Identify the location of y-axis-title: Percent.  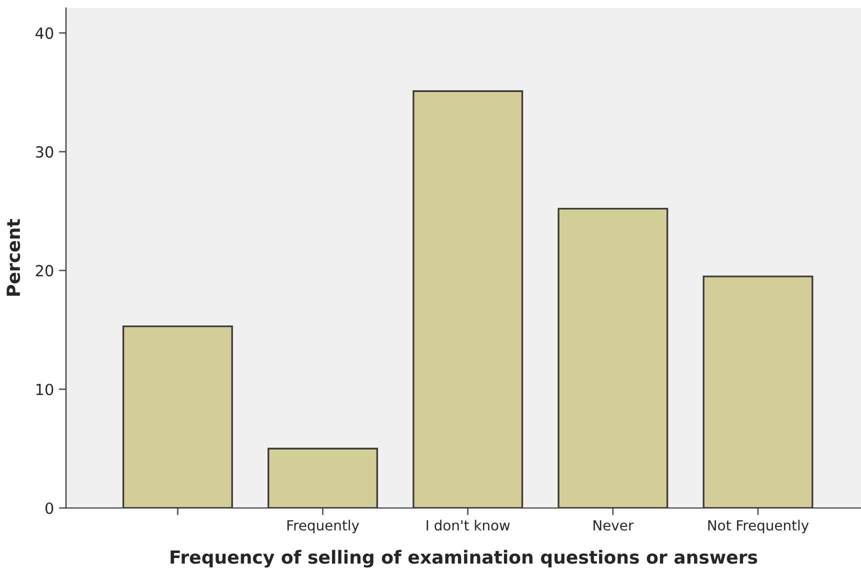
(13, 257).